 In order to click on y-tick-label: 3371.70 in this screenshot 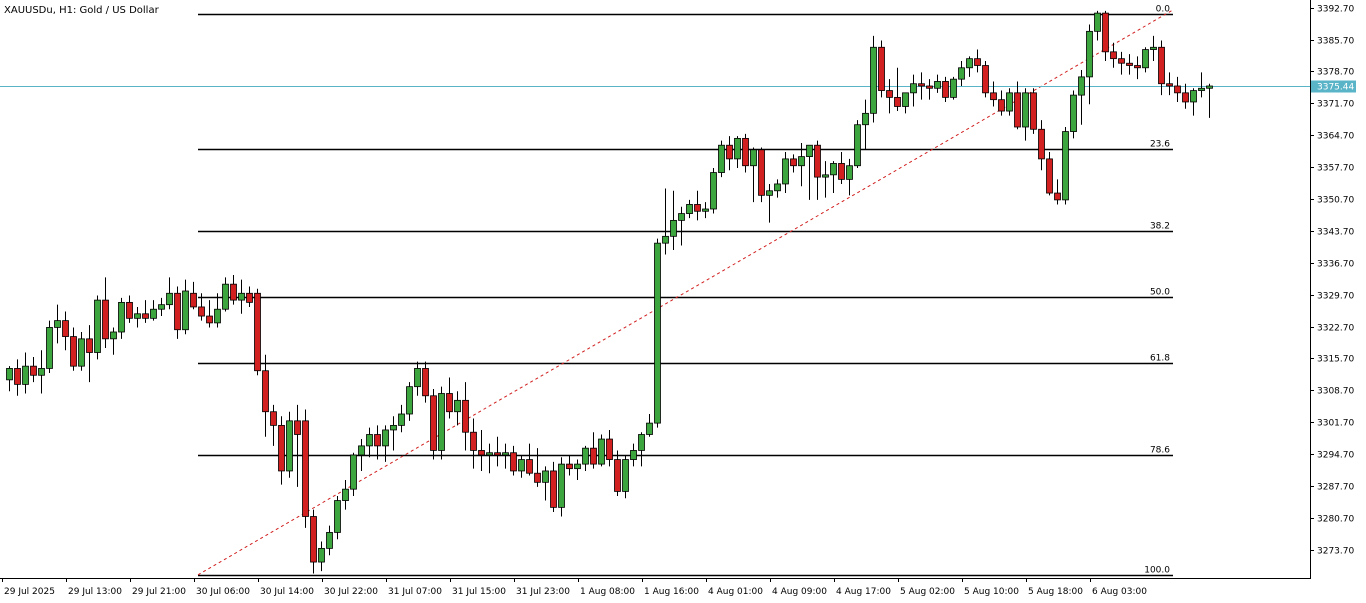, I will do `click(1335, 105)`.